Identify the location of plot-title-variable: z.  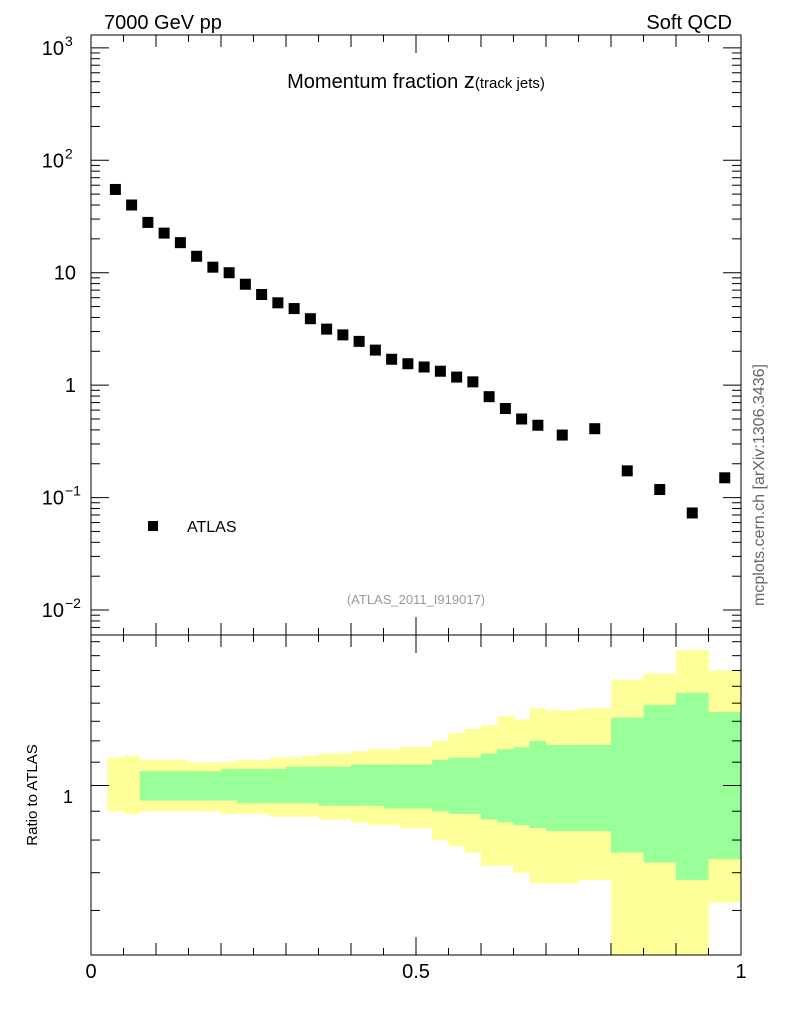
(469, 80).